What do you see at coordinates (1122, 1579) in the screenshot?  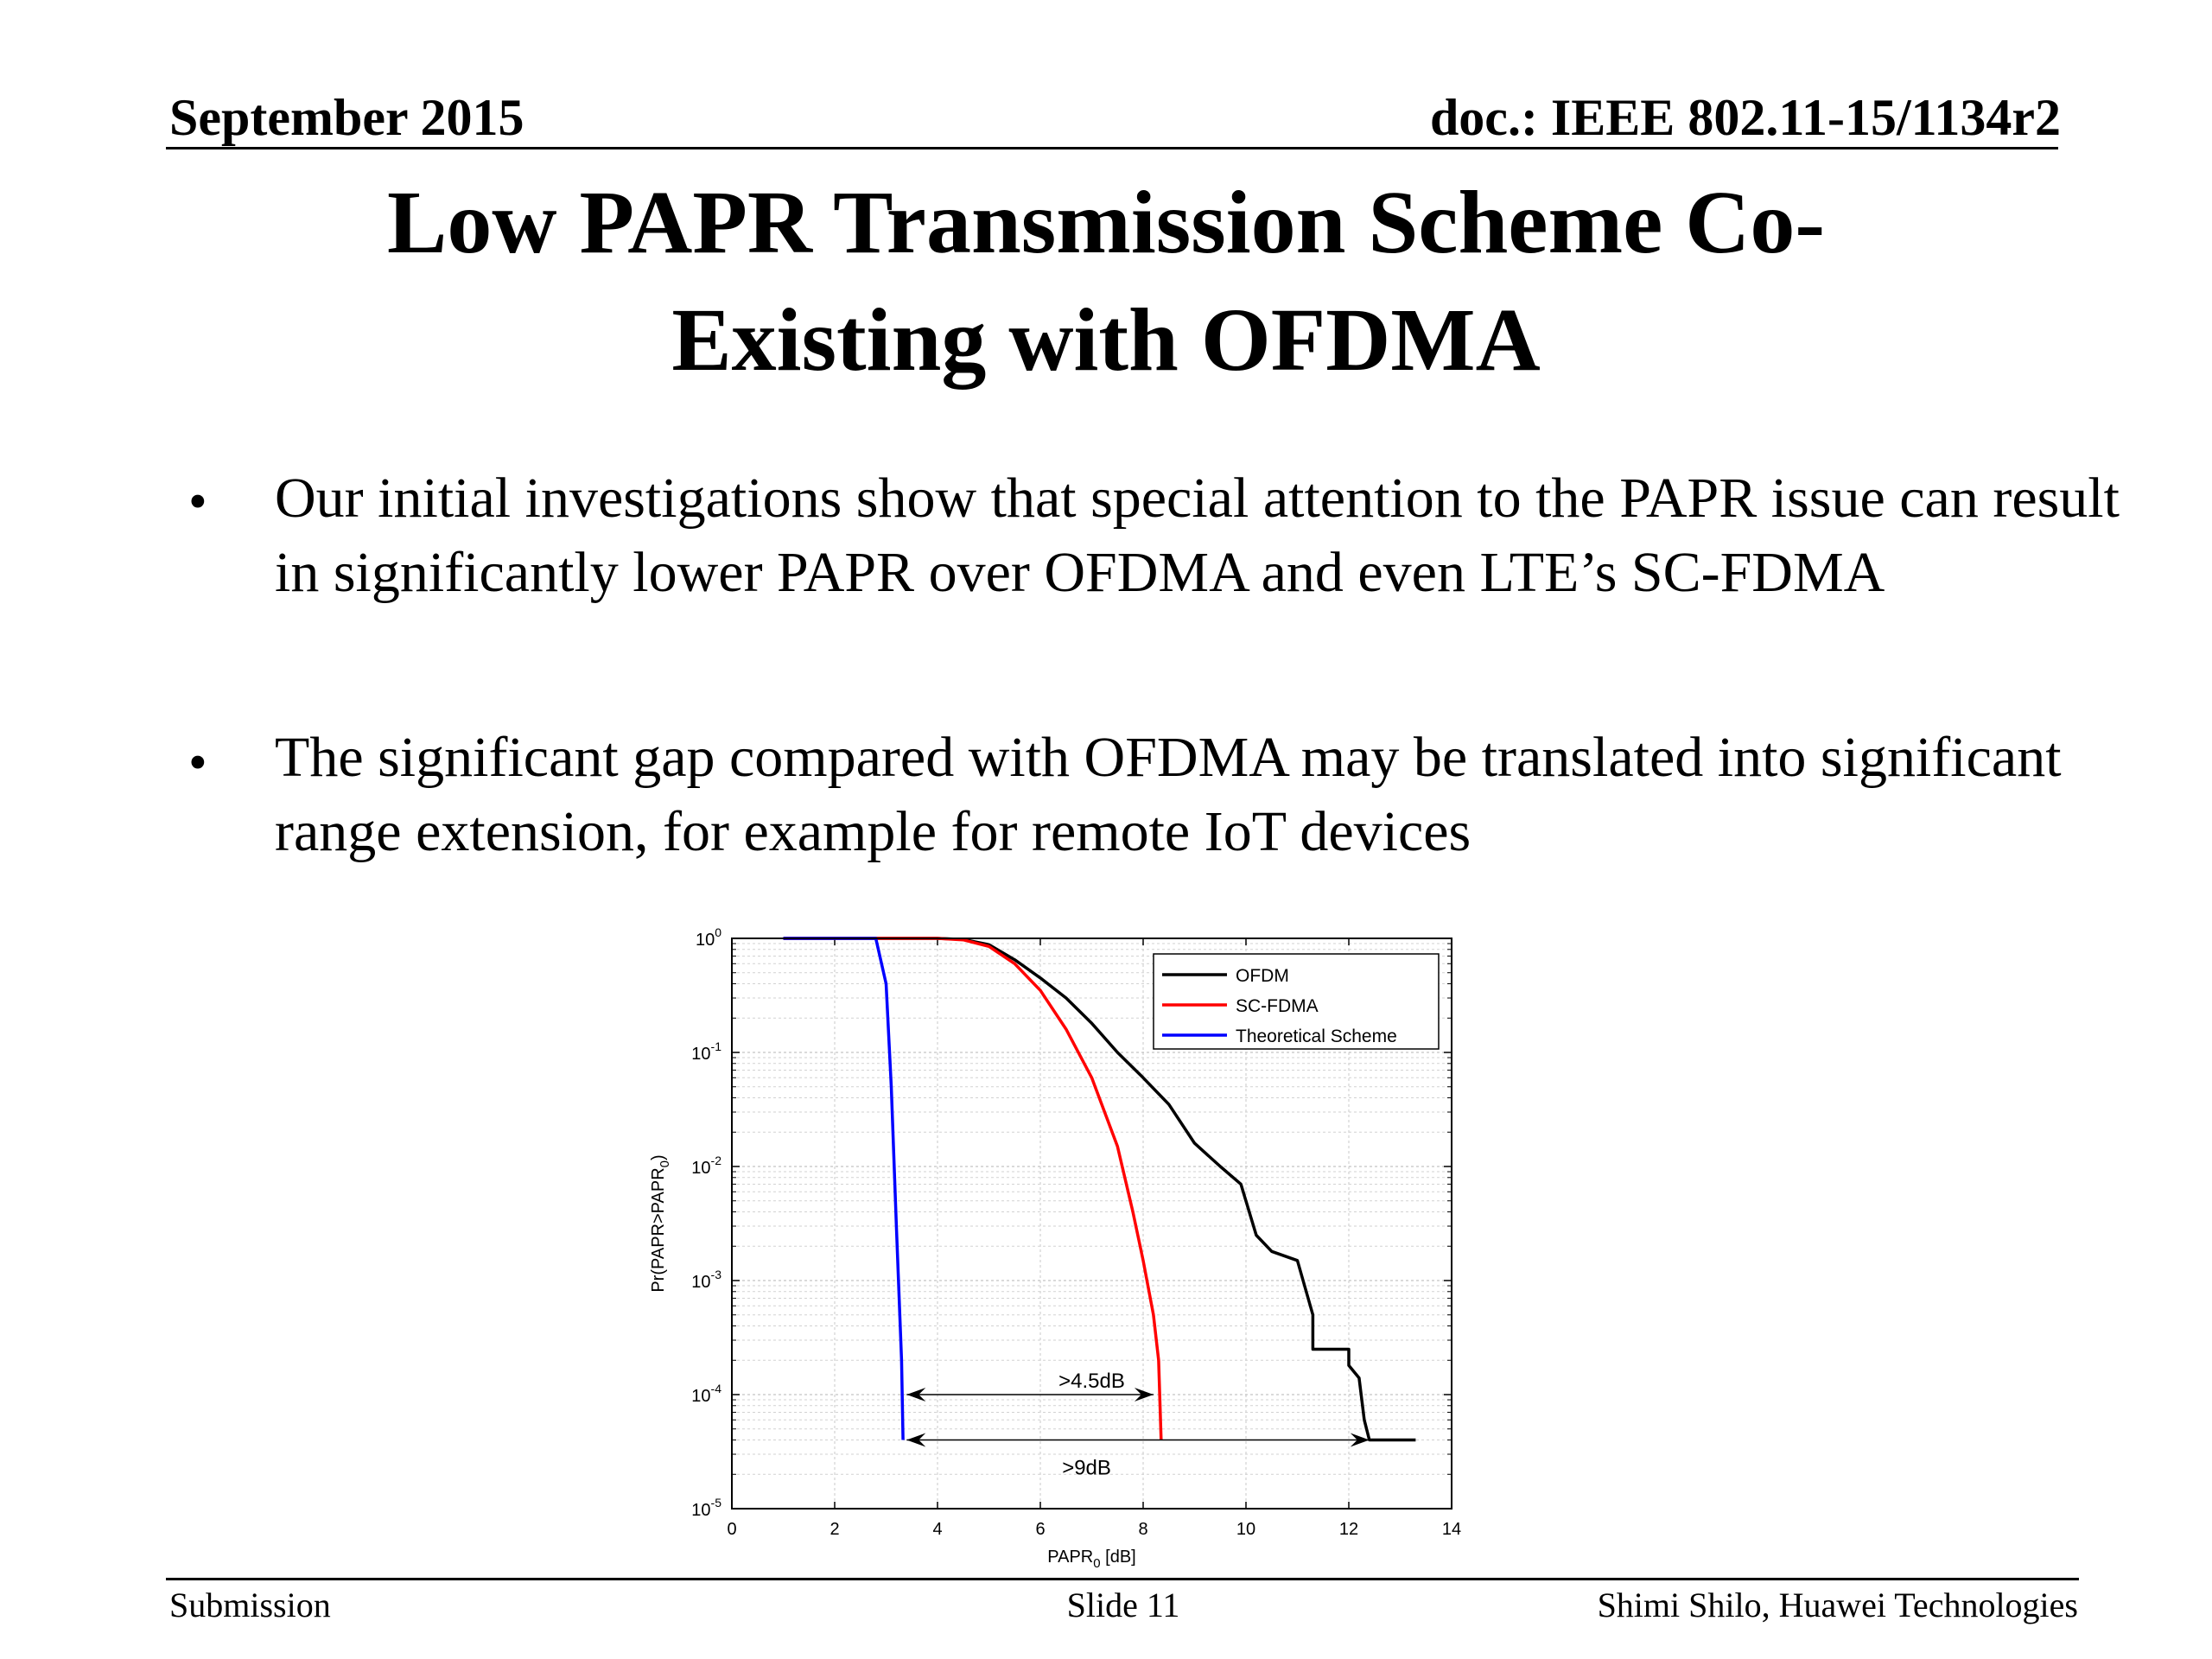 I see `footer-rule` at bounding box center [1122, 1579].